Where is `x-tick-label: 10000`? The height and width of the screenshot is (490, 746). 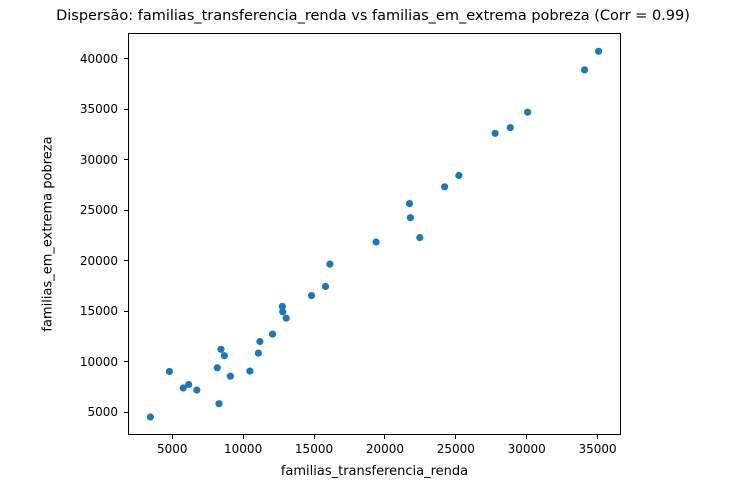
x-tick-label: 10000 is located at coordinates (243, 449).